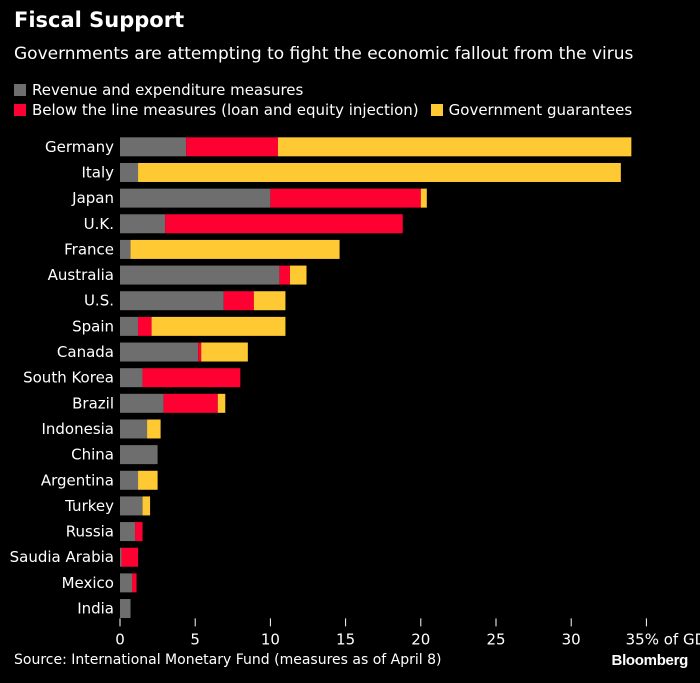  What do you see at coordinates (191, 378) in the screenshot?
I see `bar-south-korea-below-line` at bounding box center [191, 378].